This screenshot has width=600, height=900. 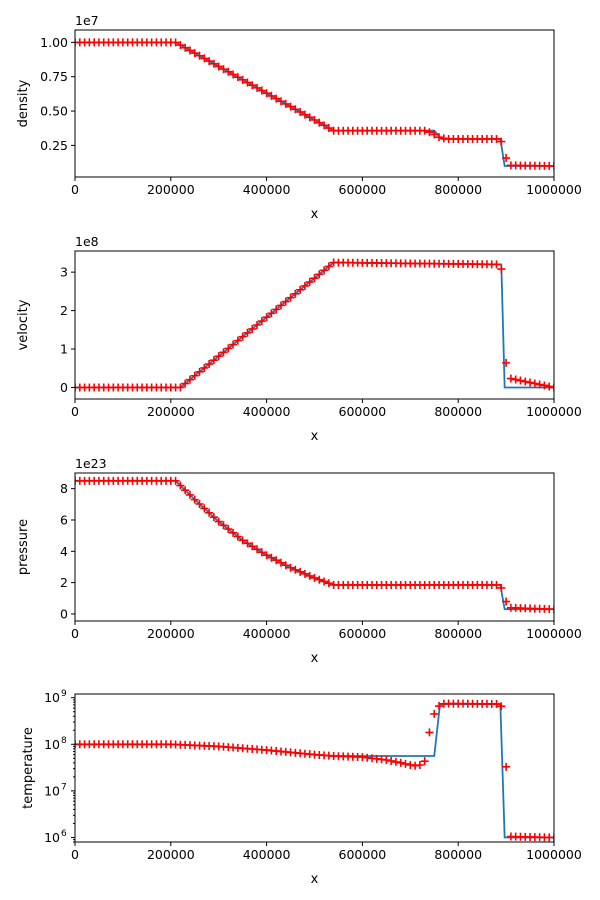 What do you see at coordinates (64, 488) in the screenshot?
I see `y-tick-label: 8` at bounding box center [64, 488].